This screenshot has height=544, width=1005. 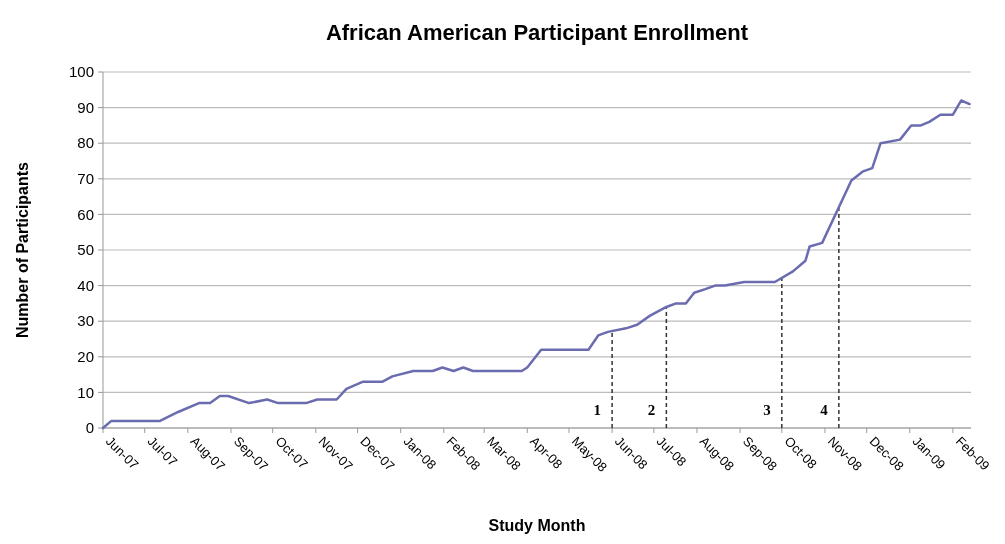 What do you see at coordinates (597, 410) in the screenshot?
I see `annotation: 1` at bounding box center [597, 410].